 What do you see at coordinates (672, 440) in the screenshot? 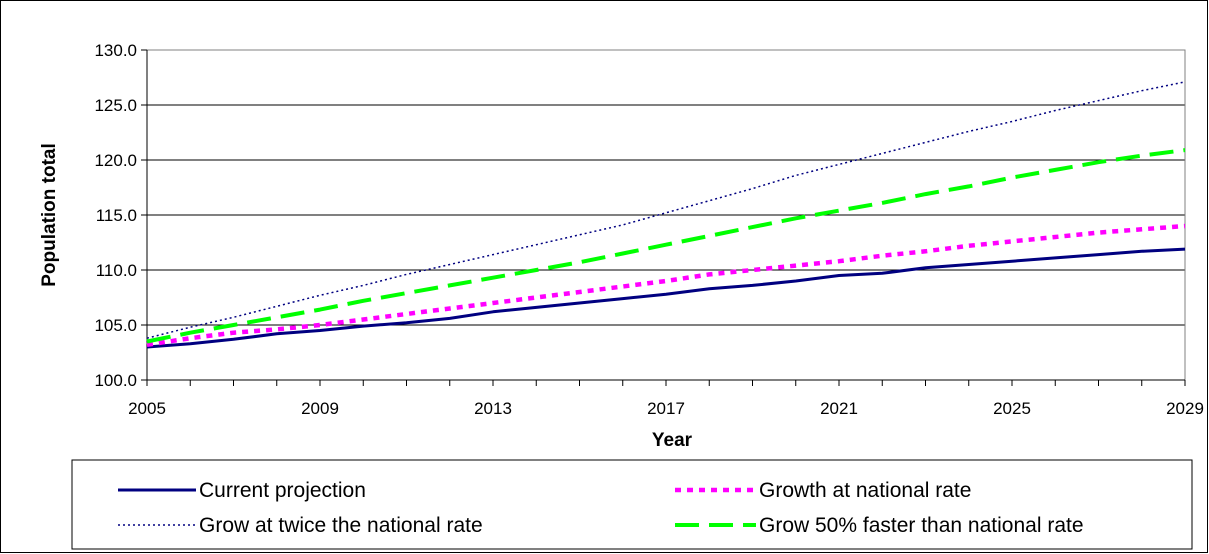
I see `x-axis-title: Year` at bounding box center [672, 440].